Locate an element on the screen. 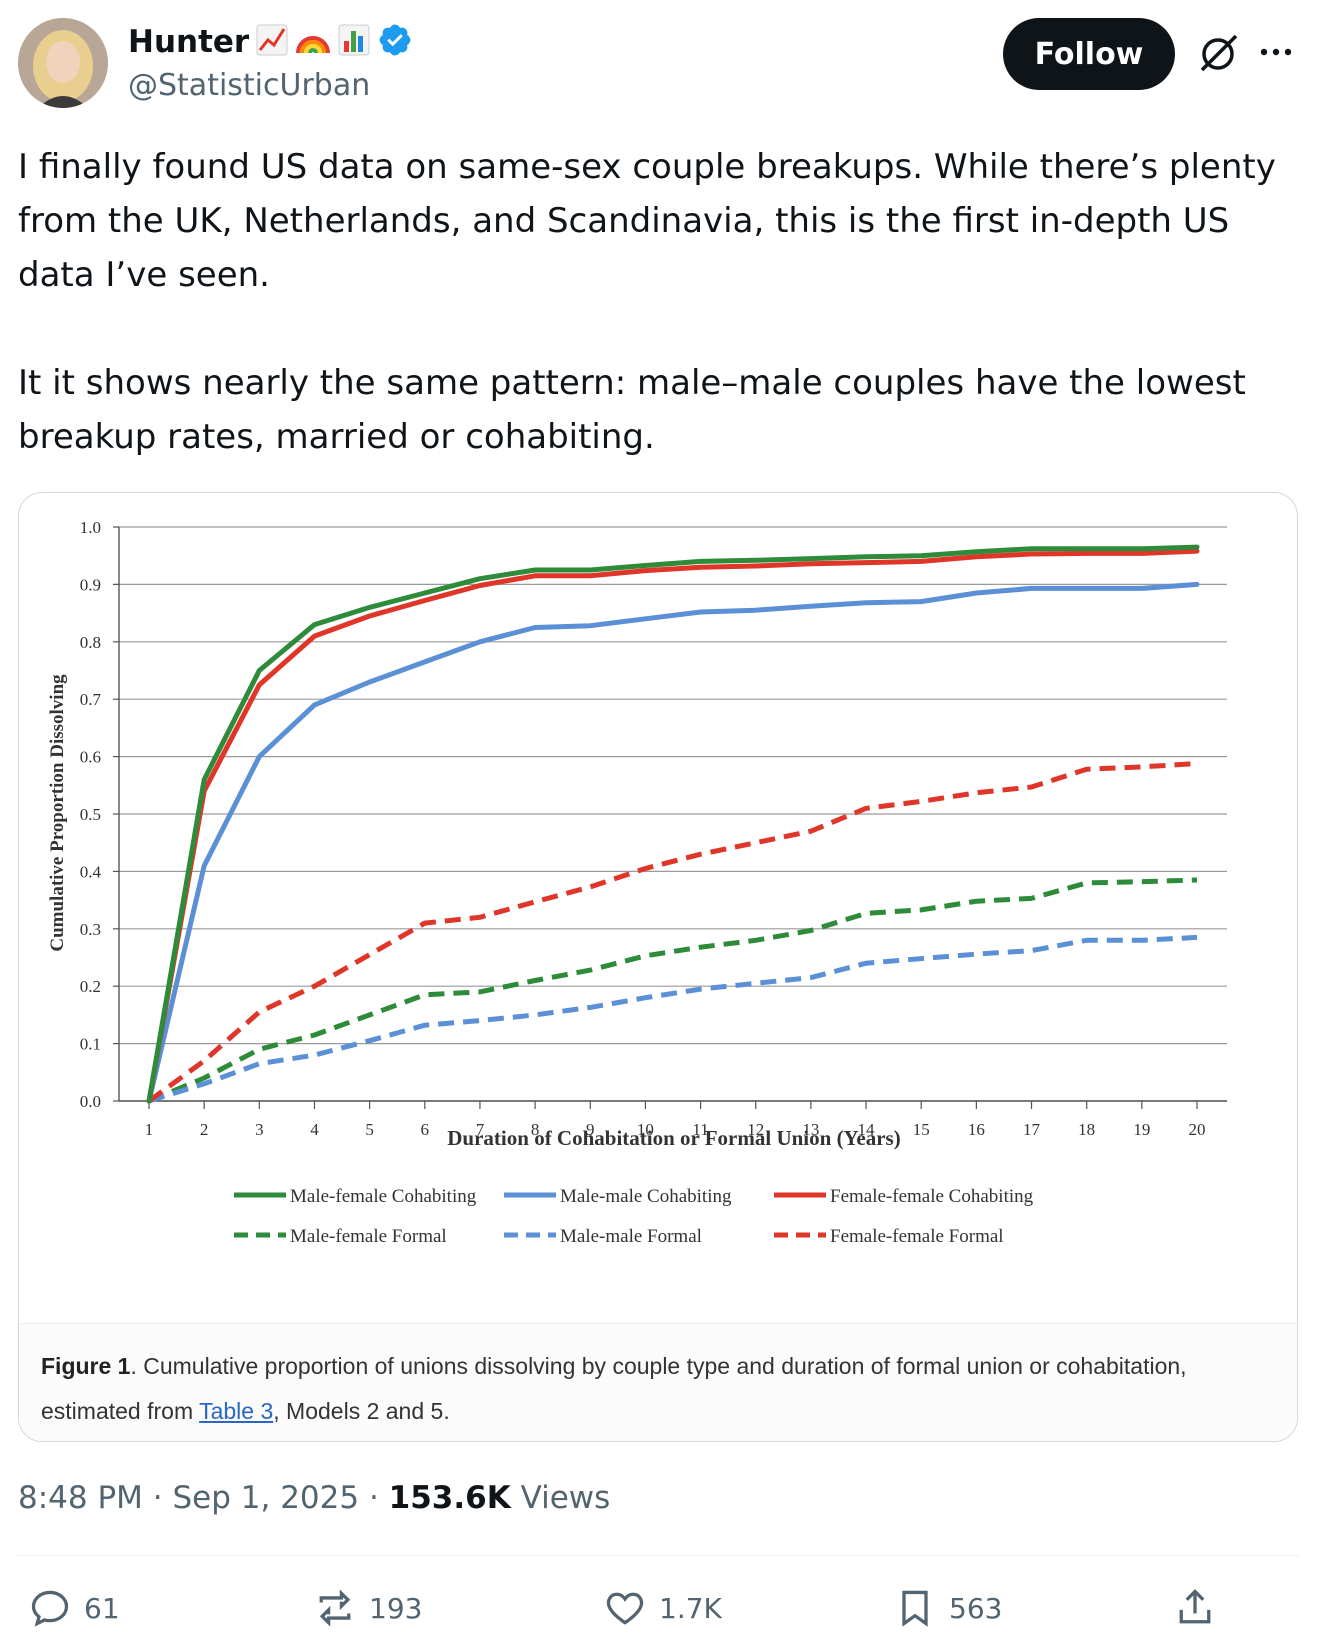 This screenshot has height=1642, width=1317. y-tick-label: 0.0 is located at coordinates (90, 1101).